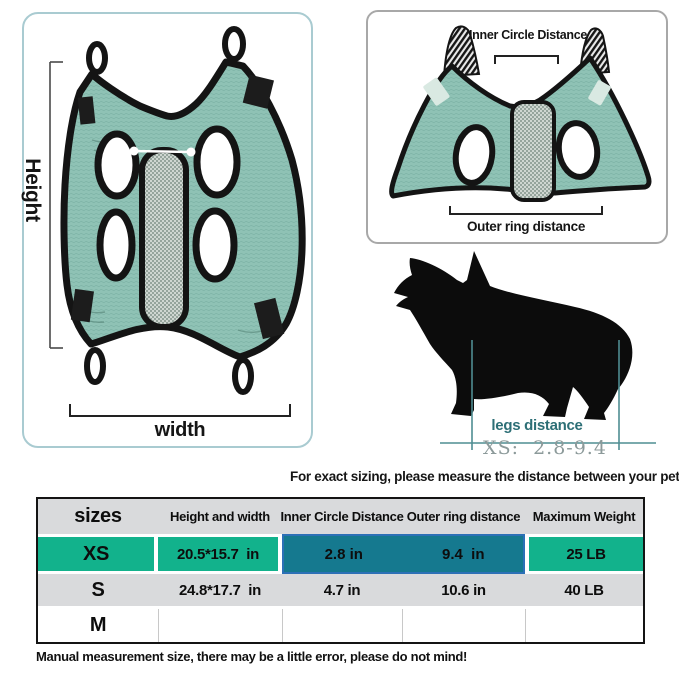  I want to click on xs-outer-ring-cell: 9.4 in, so click(463, 554).